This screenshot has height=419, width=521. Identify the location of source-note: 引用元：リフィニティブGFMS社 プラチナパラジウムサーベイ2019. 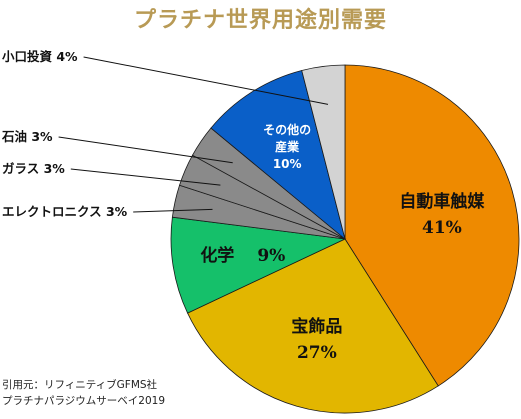
(83, 393).